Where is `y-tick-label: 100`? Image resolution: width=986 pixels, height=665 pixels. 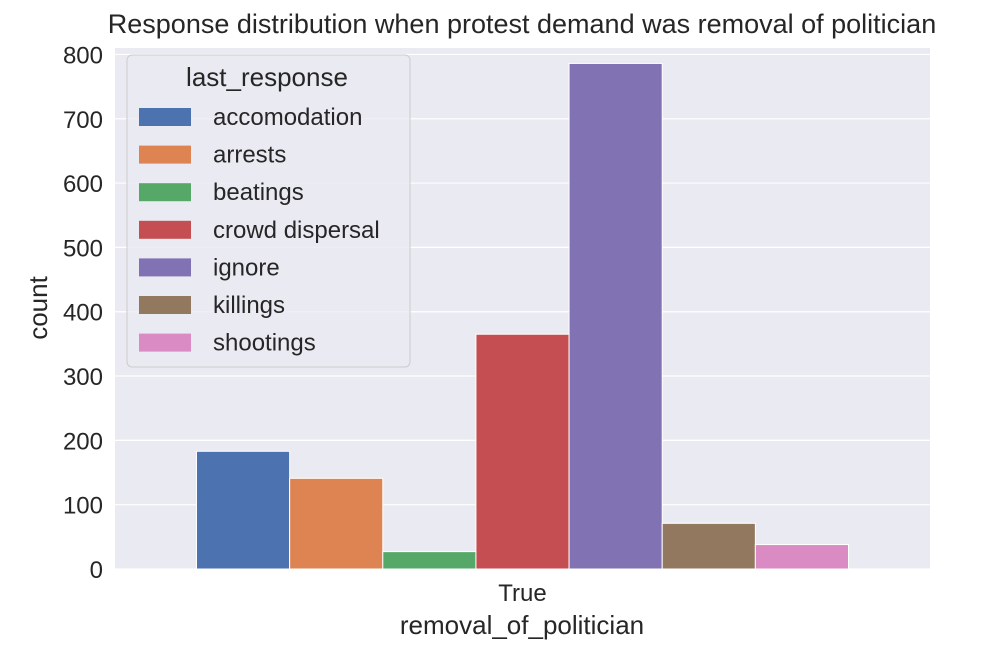 y-tick-label: 100 is located at coordinates (83, 506).